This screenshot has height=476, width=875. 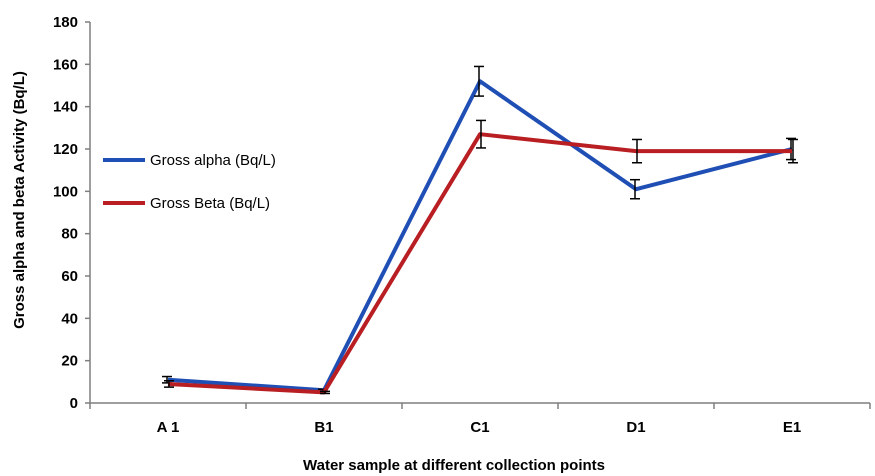 What do you see at coordinates (19, 200) in the screenshot?
I see `y-axis-label: Gross alpha and beta Activity (Bq/L)` at bounding box center [19, 200].